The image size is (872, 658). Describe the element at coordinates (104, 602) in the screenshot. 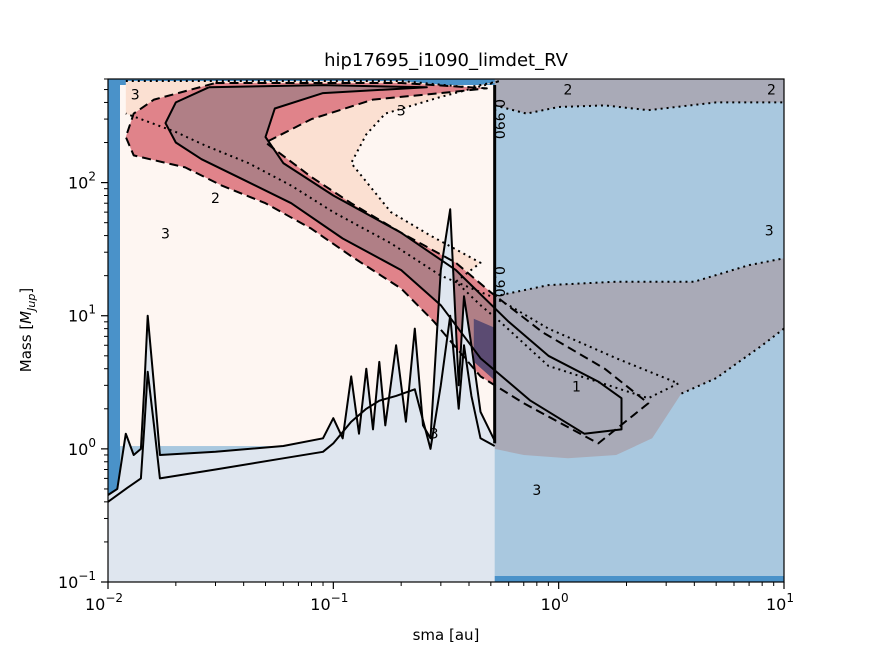

I see `x-tick-label: 10⁻²` at that location.